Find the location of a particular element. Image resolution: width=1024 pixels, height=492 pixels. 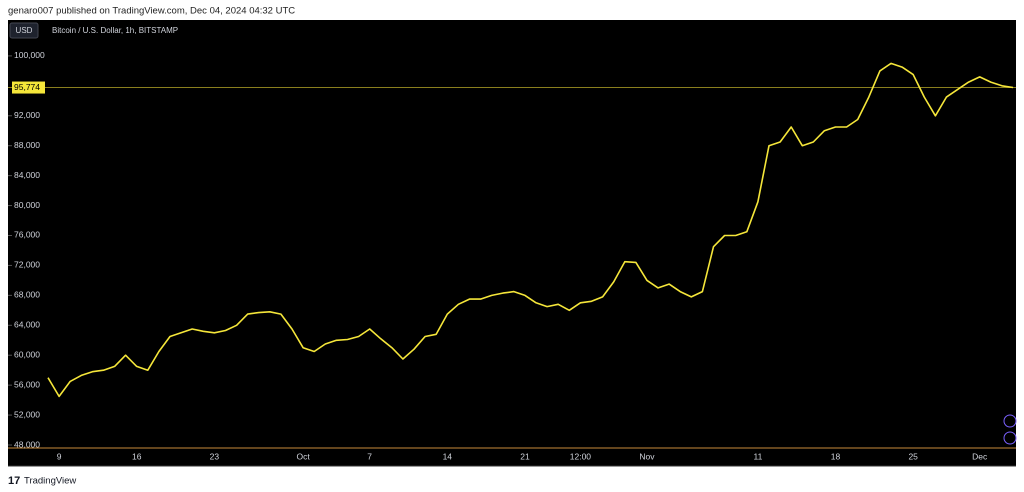

logo-mark: 17 is located at coordinates (14, 481).